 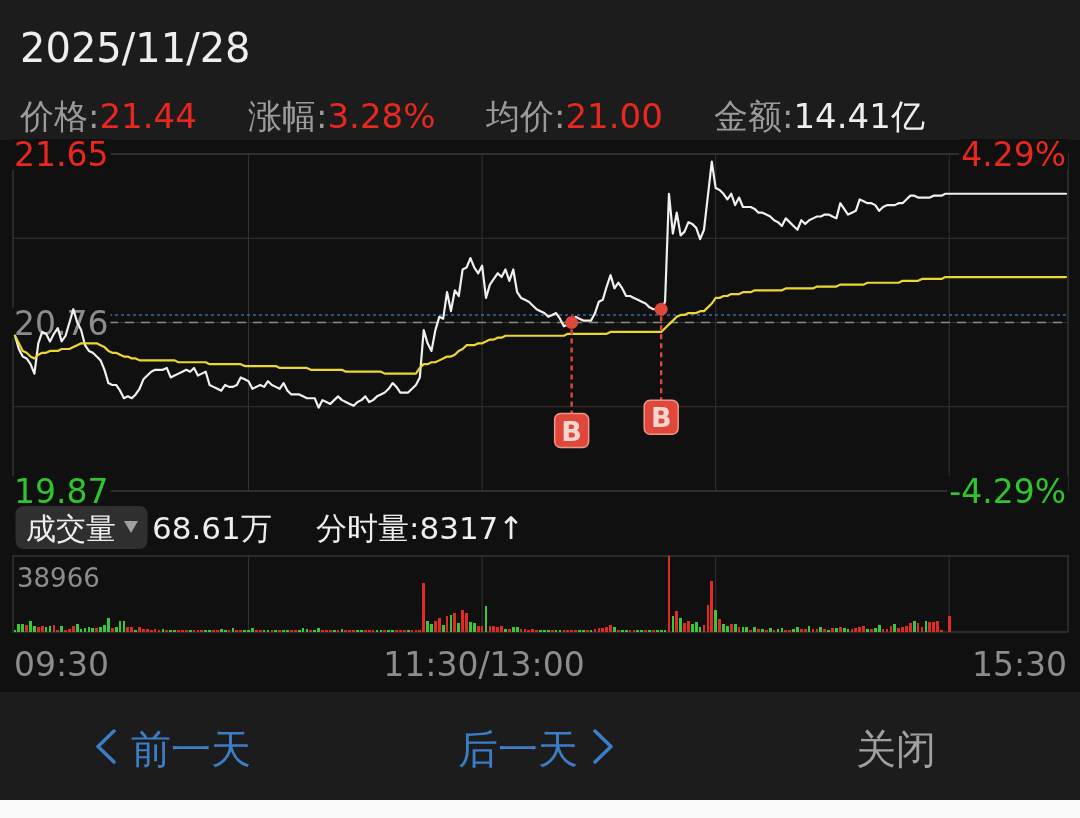 I want to click on text: 68.61万, so click(x=212, y=528).